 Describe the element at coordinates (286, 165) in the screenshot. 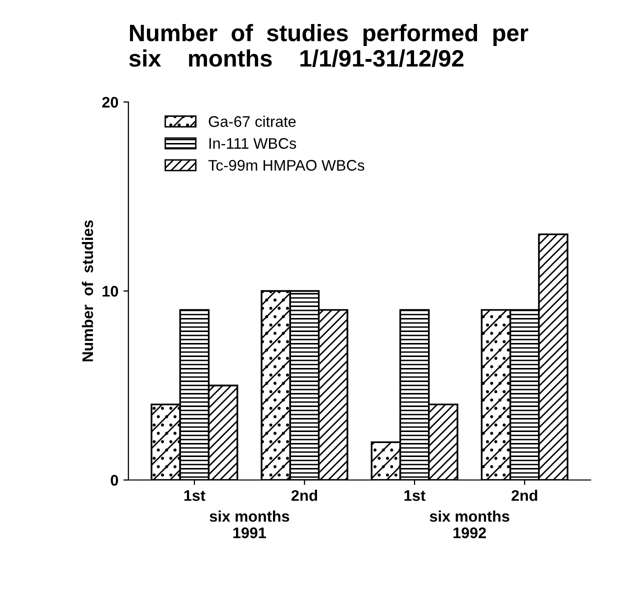

I see `legend-label: Tc-99m HMPAO WBCs` at that location.